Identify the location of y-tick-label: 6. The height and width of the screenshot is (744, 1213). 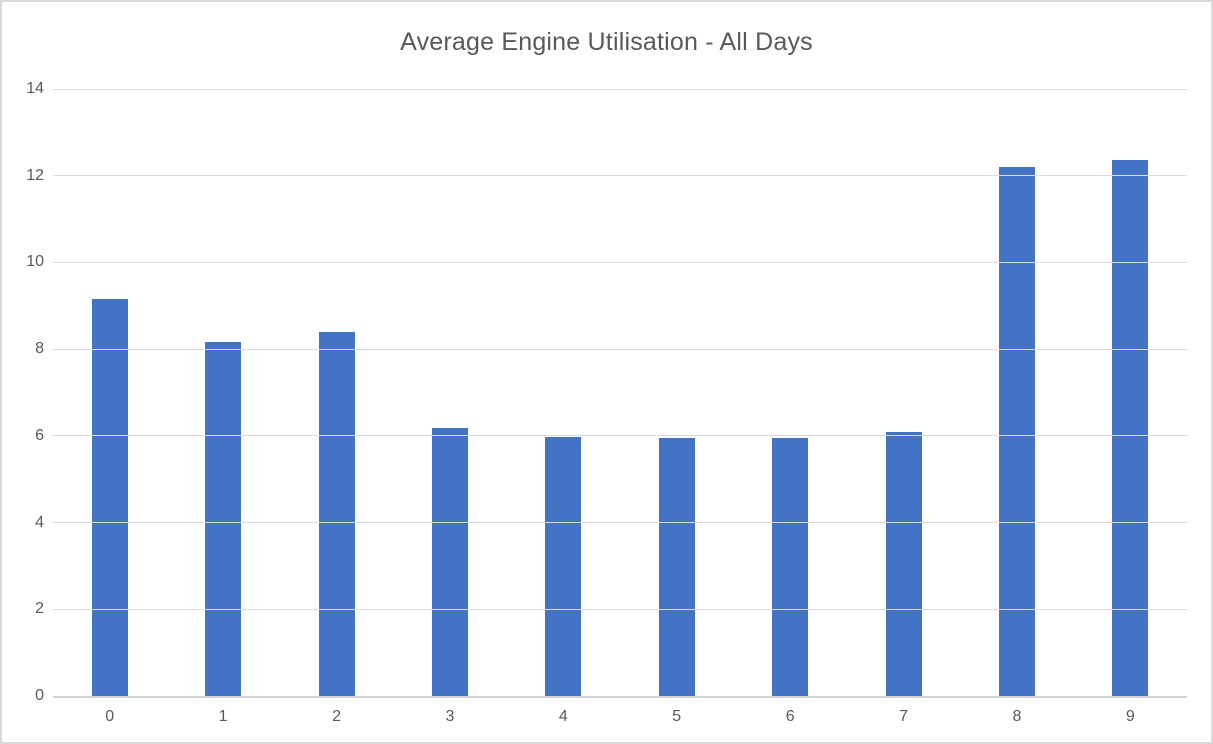
(39, 435).